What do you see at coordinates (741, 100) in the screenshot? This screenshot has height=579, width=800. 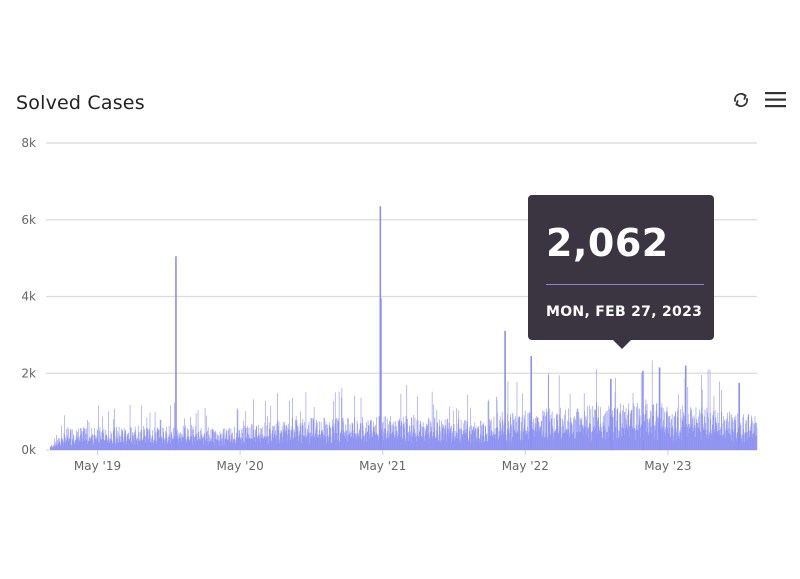 I see `refresh-icon` at bounding box center [741, 100].